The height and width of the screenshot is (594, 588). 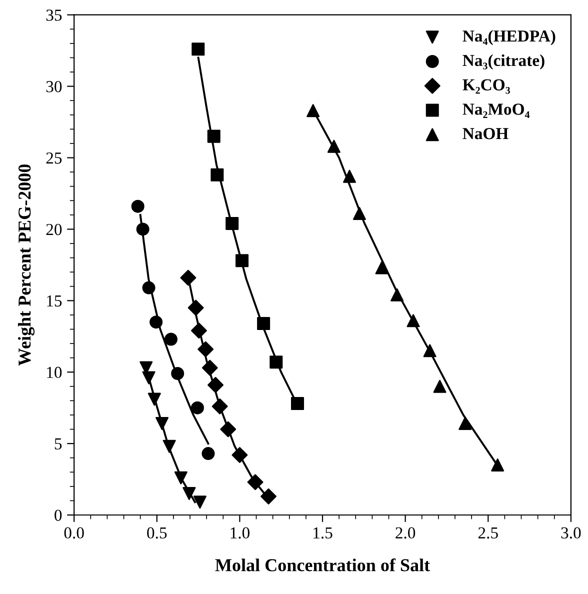 What do you see at coordinates (54, 372) in the screenshot?
I see `y-tick-label: 10` at bounding box center [54, 372].